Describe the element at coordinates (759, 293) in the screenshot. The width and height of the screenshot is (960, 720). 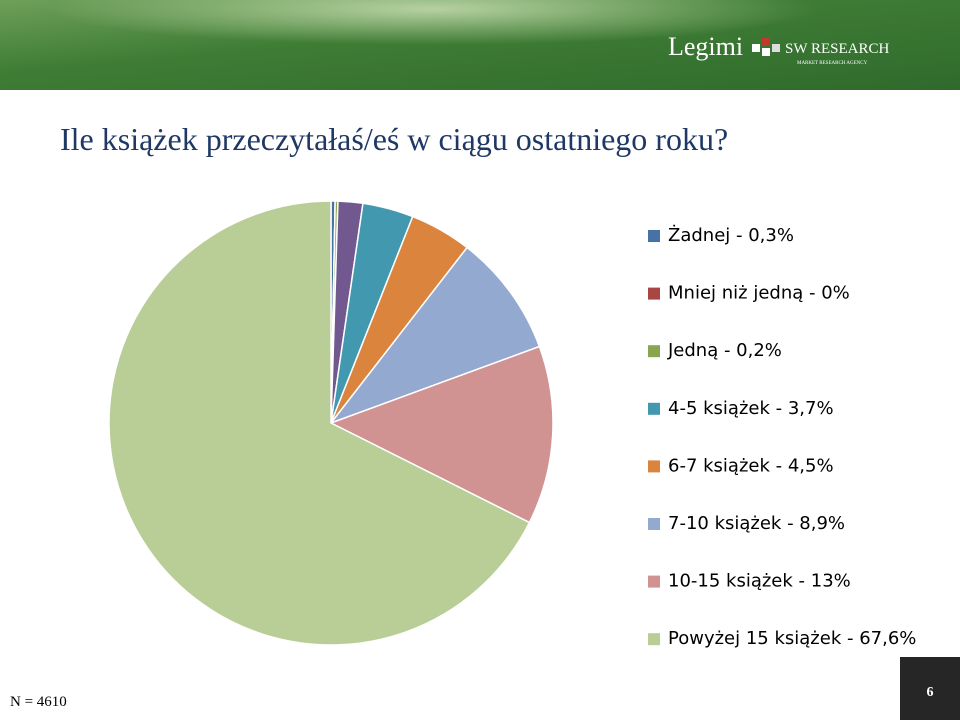
I see `legend-label: Mniej niż jedną - 0%` at that location.